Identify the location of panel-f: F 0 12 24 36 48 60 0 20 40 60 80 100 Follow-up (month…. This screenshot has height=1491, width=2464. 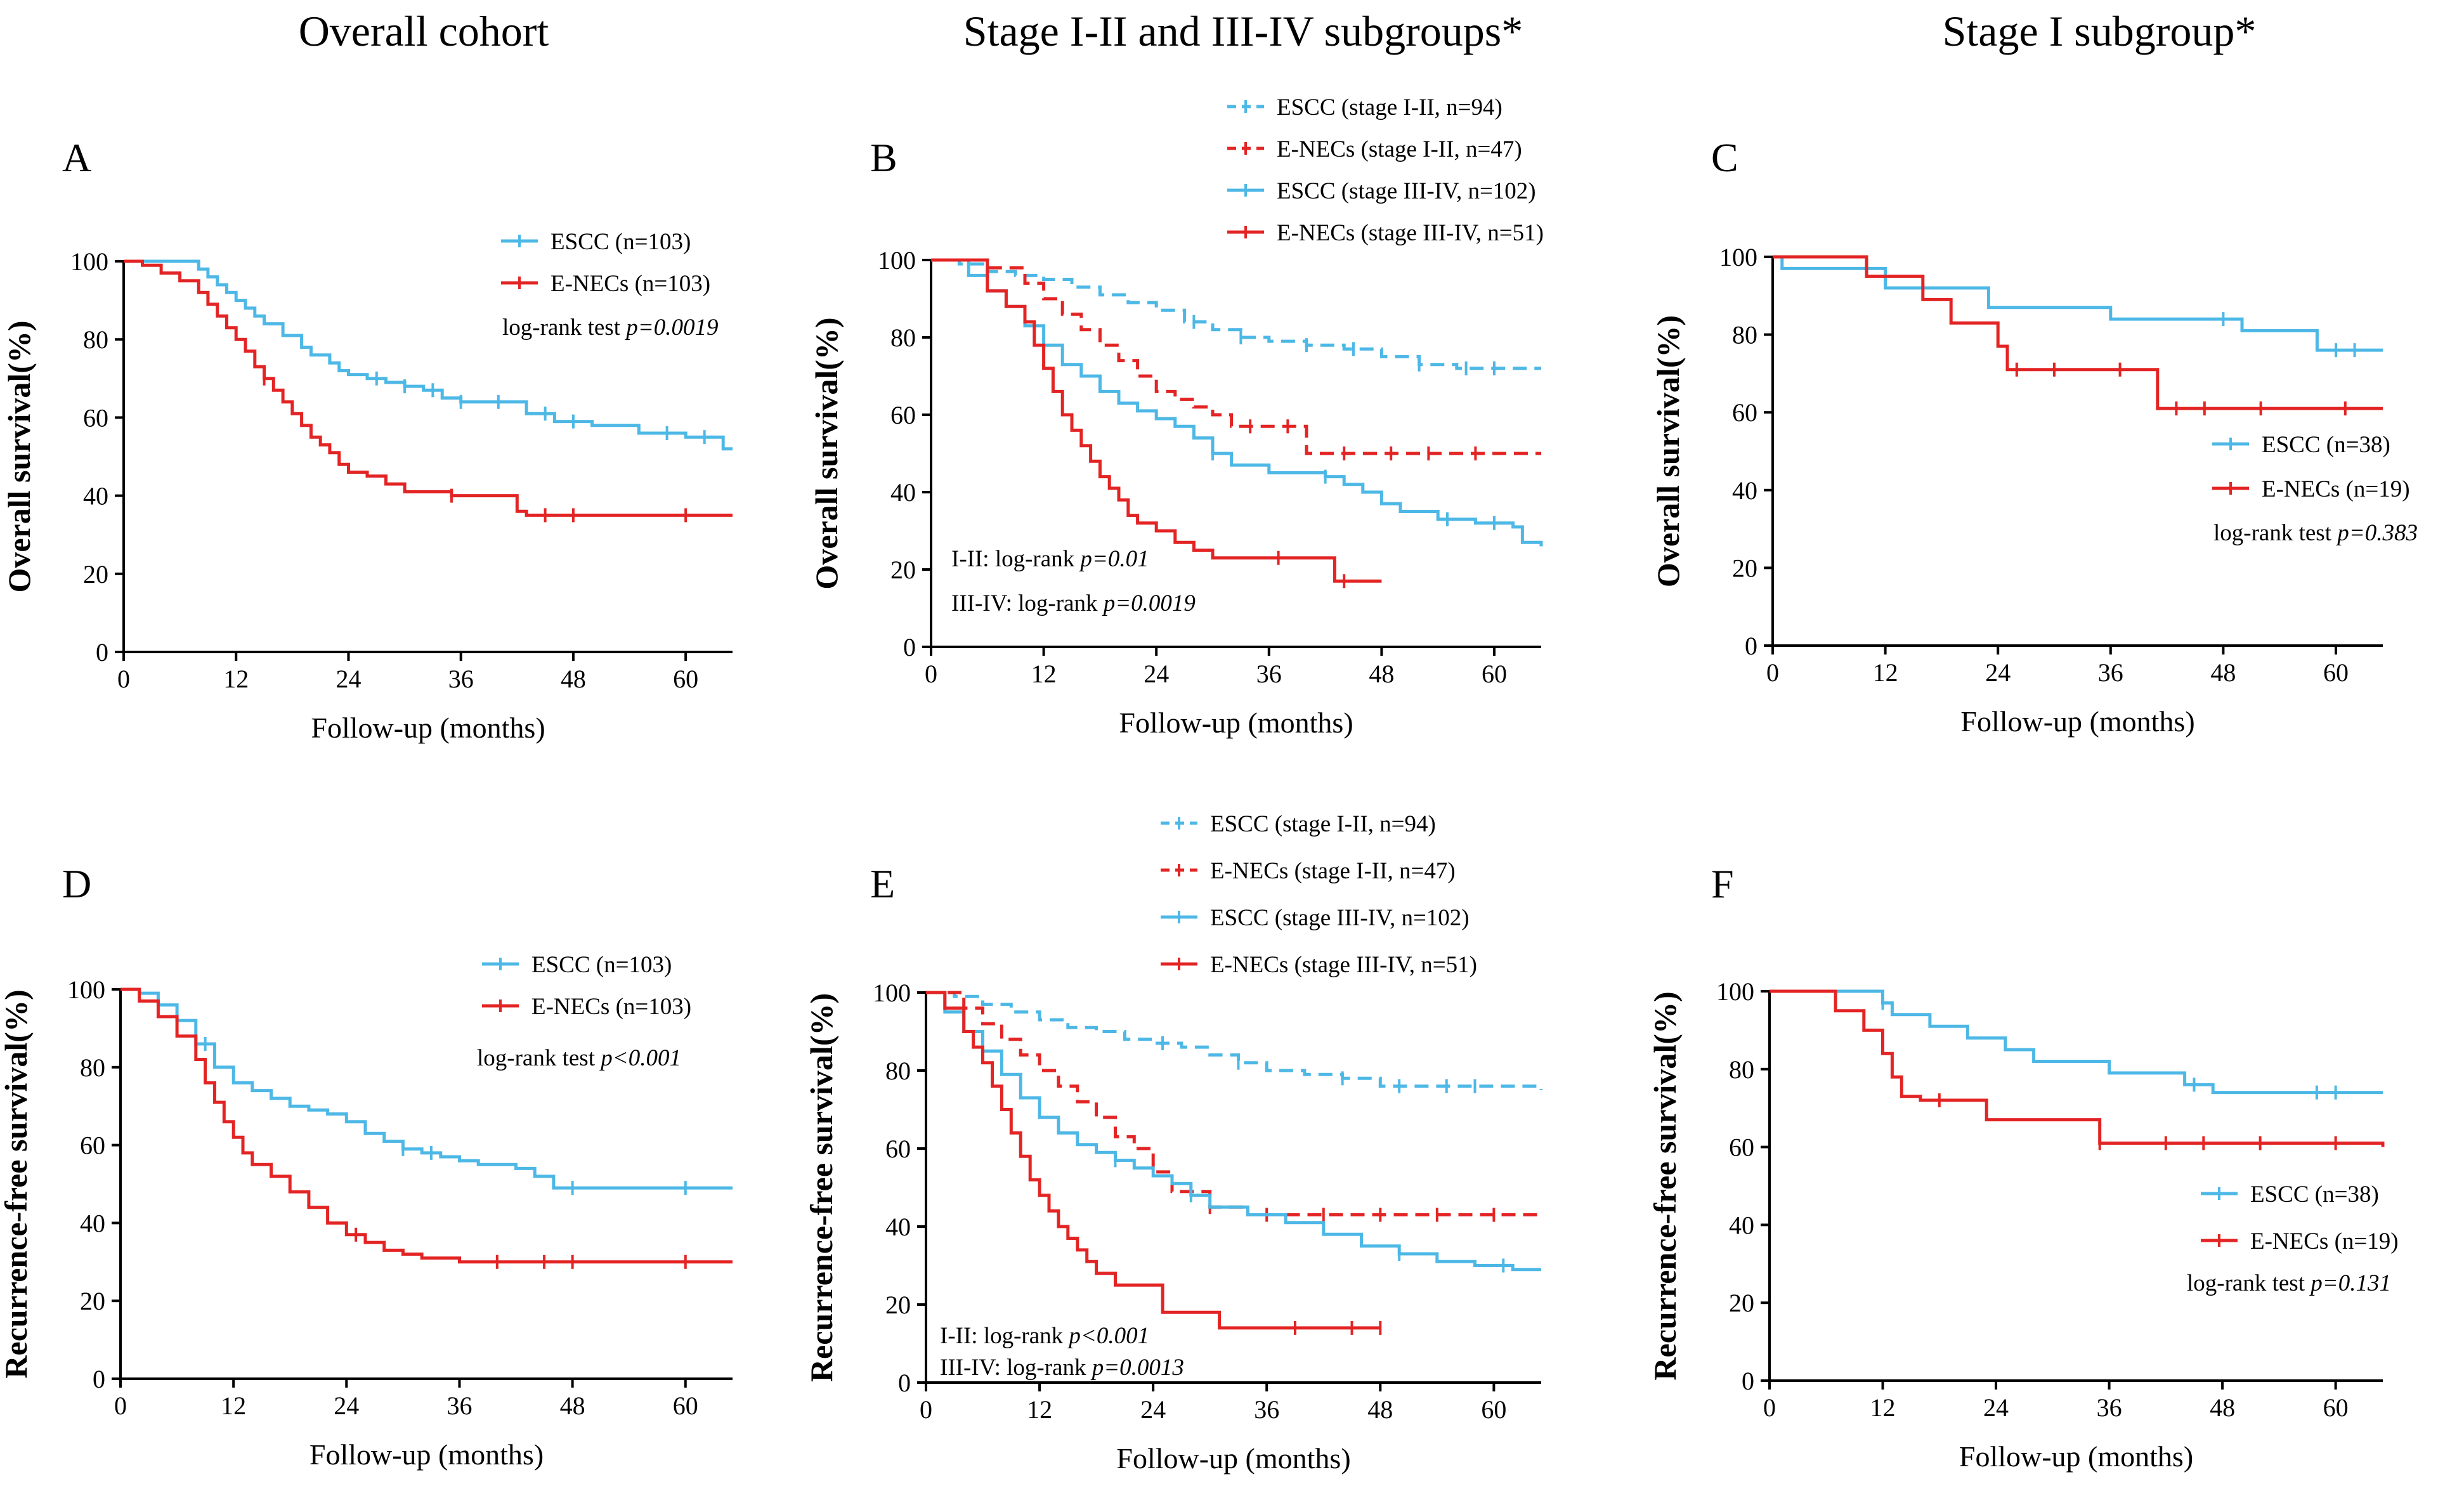
(2023, 1167).